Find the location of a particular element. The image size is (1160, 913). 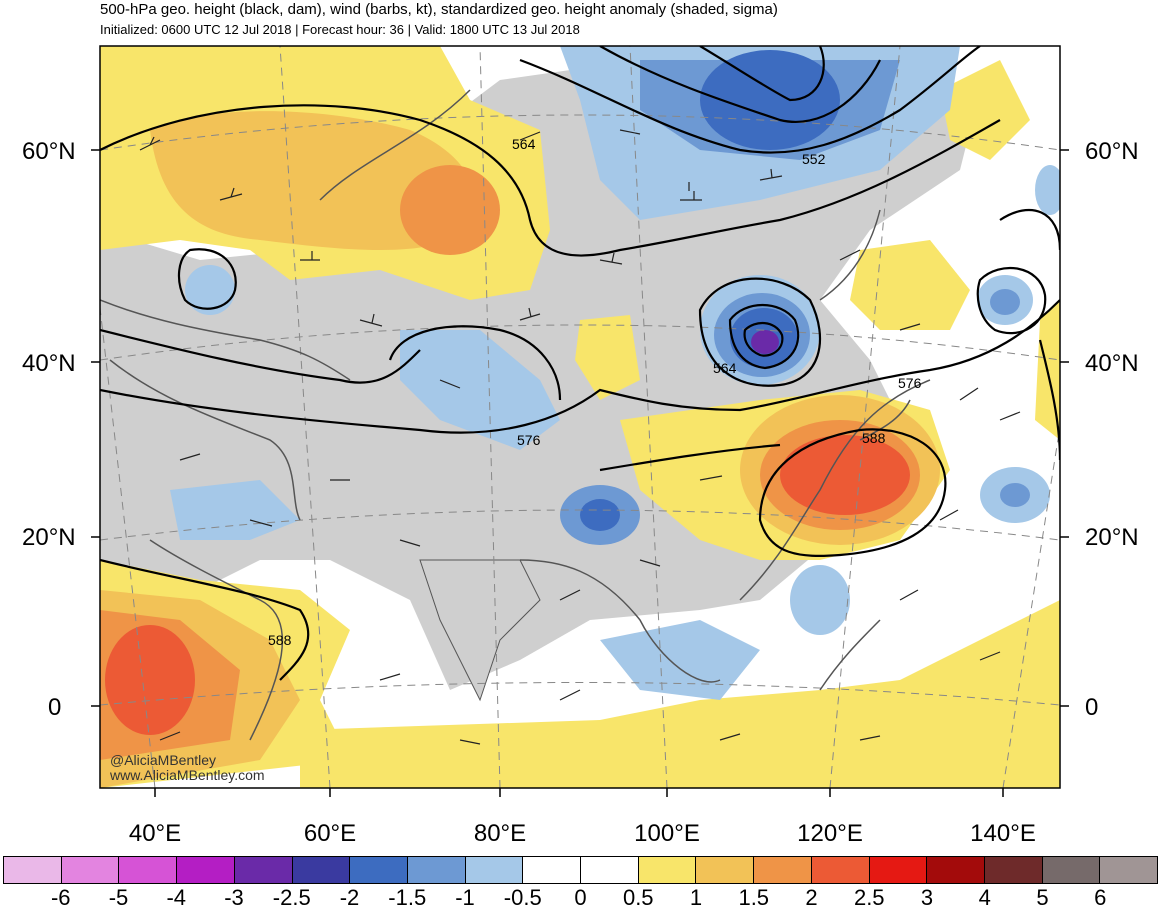

lon-label-80e: 80°E is located at coordinates (500, 833).